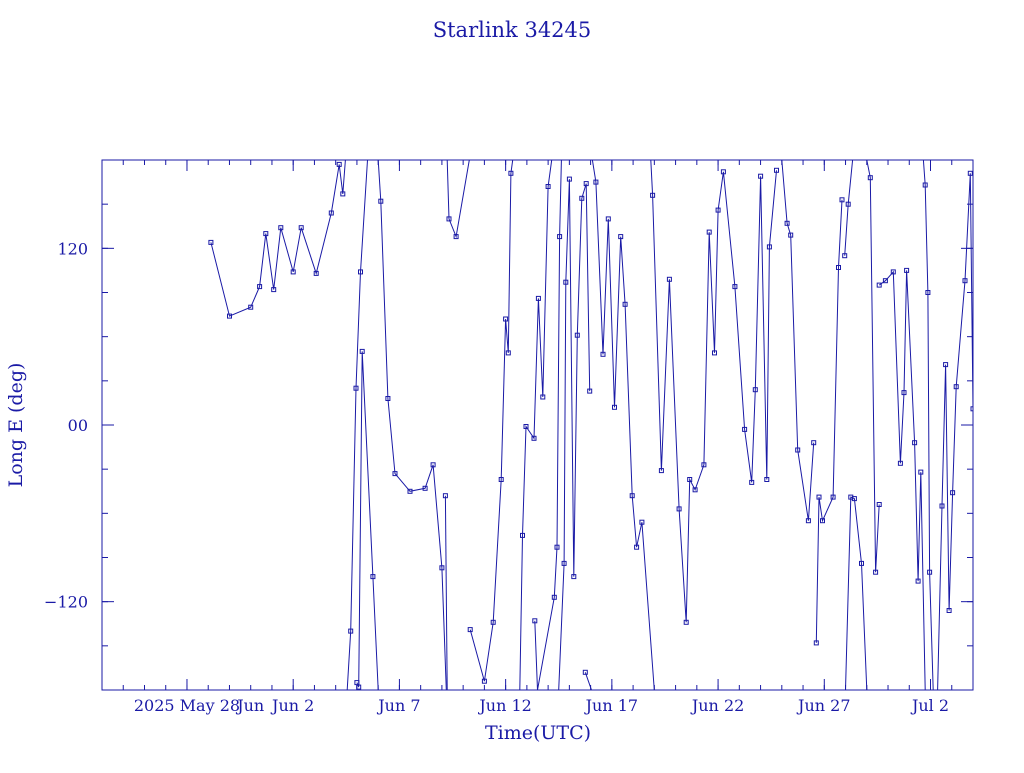  What do you see at coordinates (72, 248) in the screenshot?
I see `y-tick-label: 120` at bounding box center [72, 248].